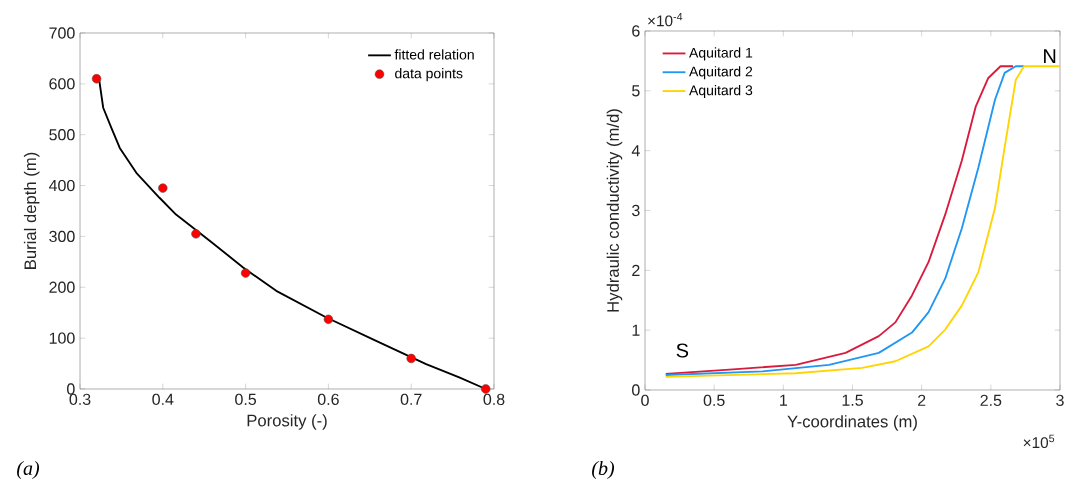 This screenshot has height=495, width=1066. I want to click on y-tick-label: 400, so click(61, 185).